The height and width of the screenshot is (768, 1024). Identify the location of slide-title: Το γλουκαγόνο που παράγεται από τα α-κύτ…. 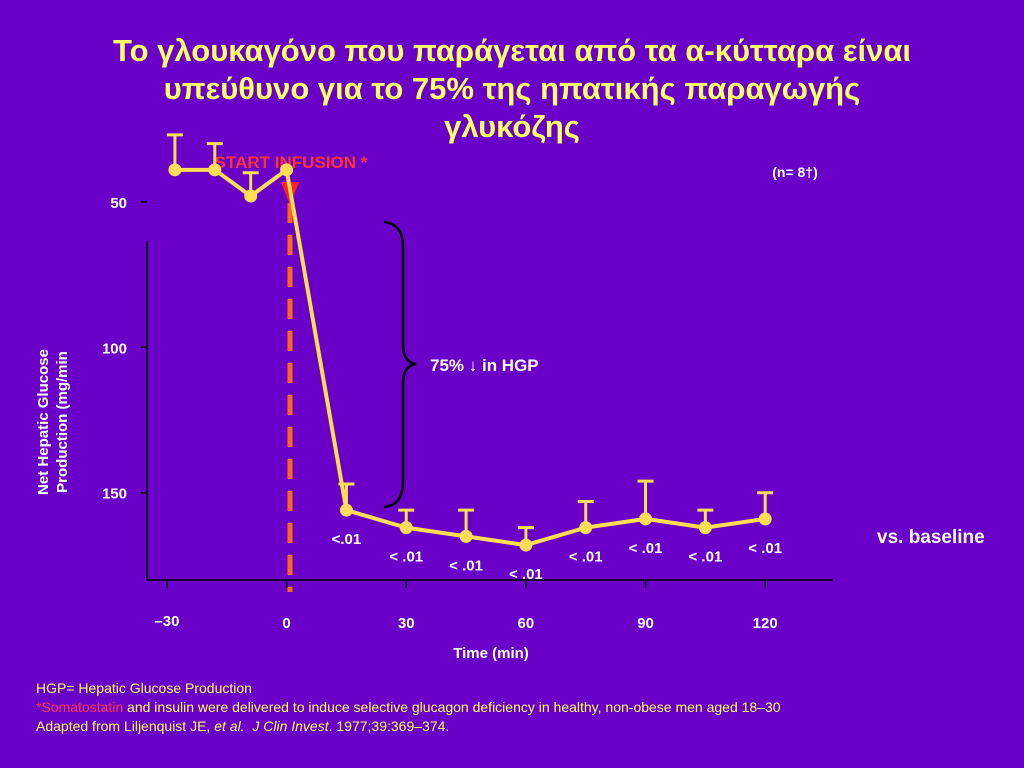
(512, 89).